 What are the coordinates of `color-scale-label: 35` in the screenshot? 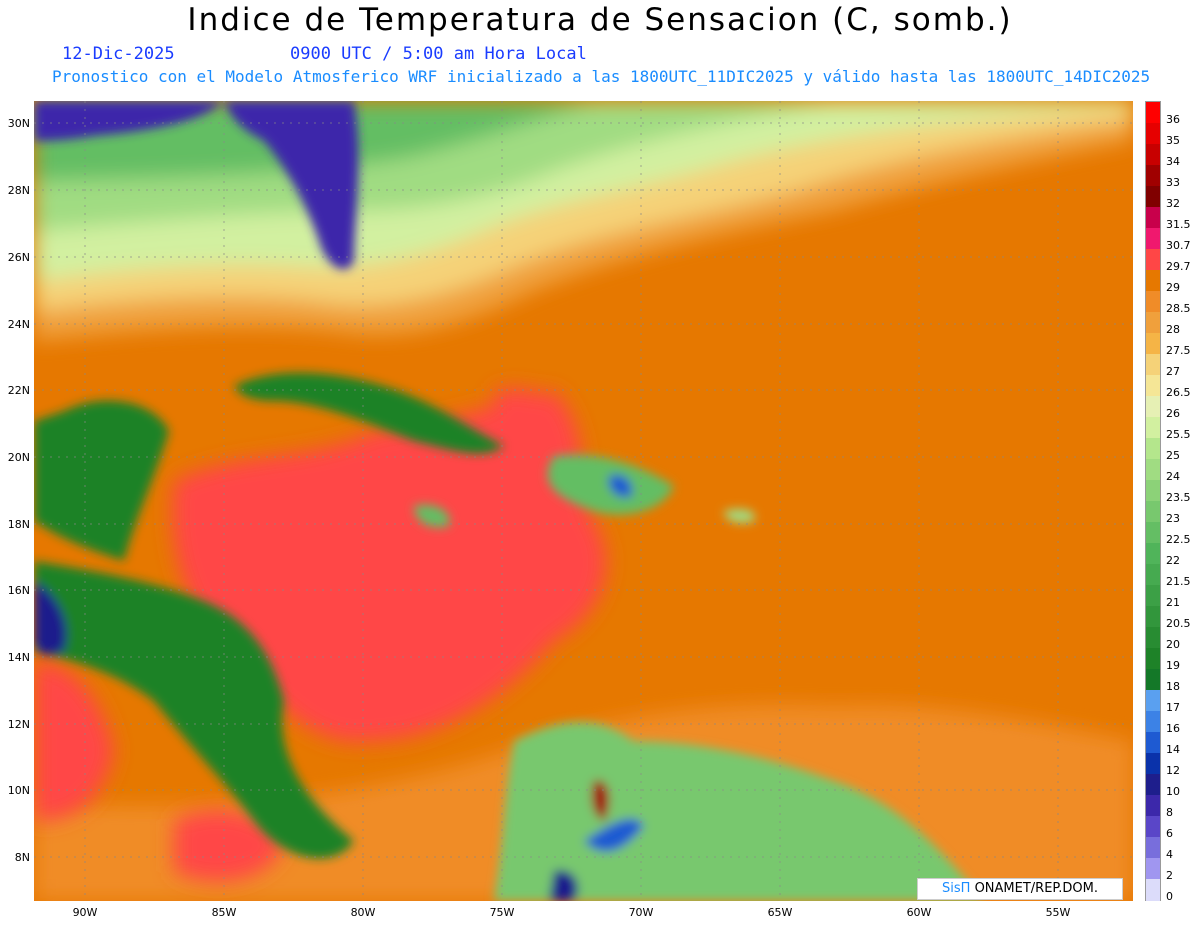 It's located at (1173, 140).